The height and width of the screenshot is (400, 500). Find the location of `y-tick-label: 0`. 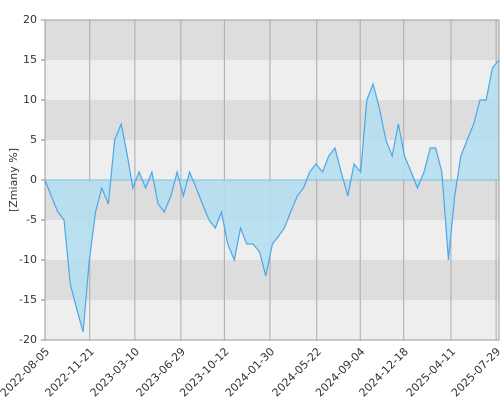

y-tick-label: 0 is located at coordinates (33, 179).